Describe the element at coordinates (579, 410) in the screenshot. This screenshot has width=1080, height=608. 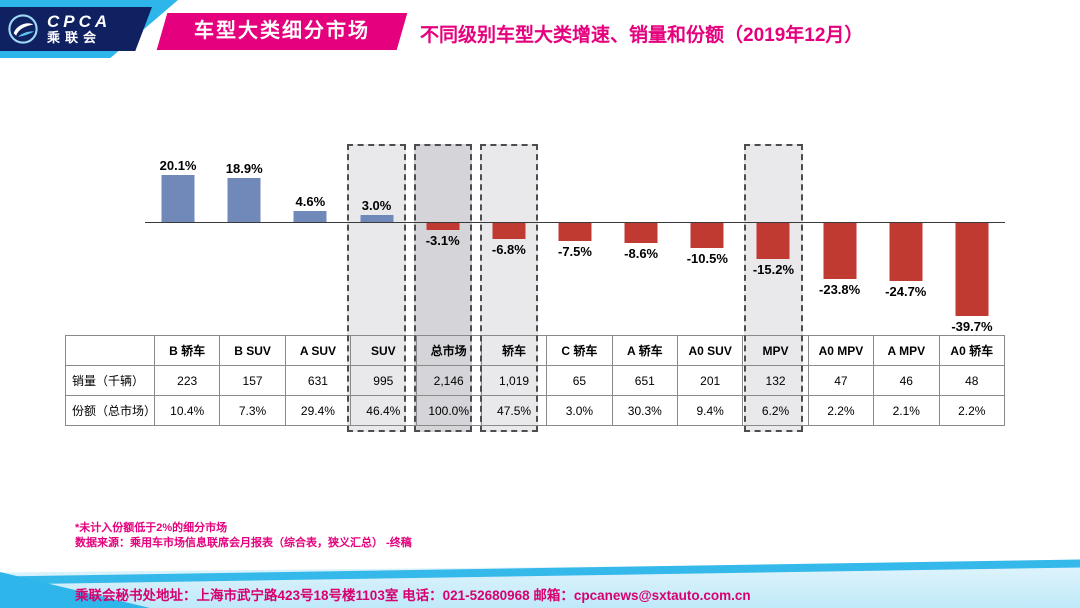
I see `table-cell: 3.0%` at that location.